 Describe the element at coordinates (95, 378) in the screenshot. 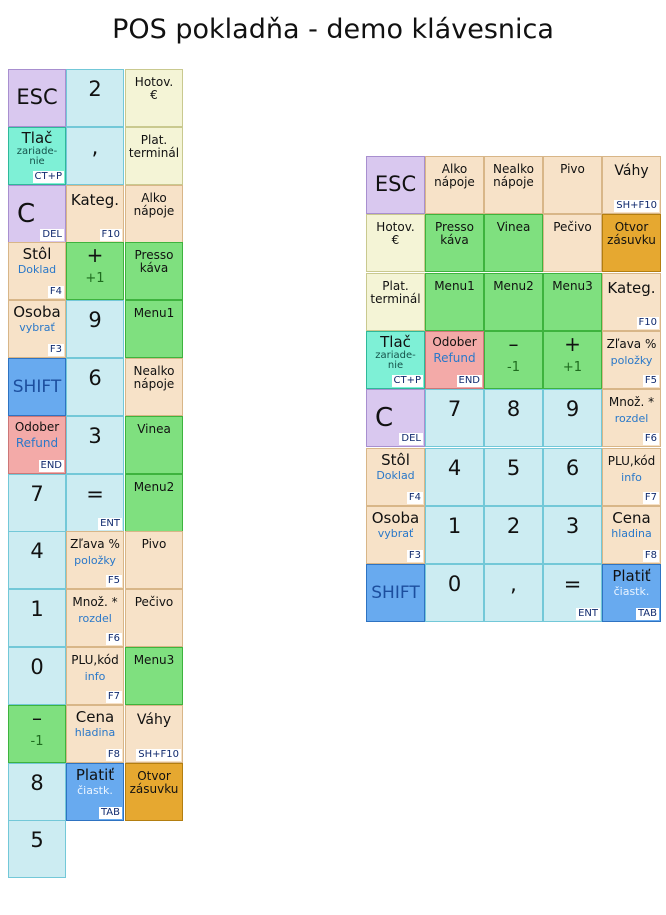

I see `key-label: 6` at that location.